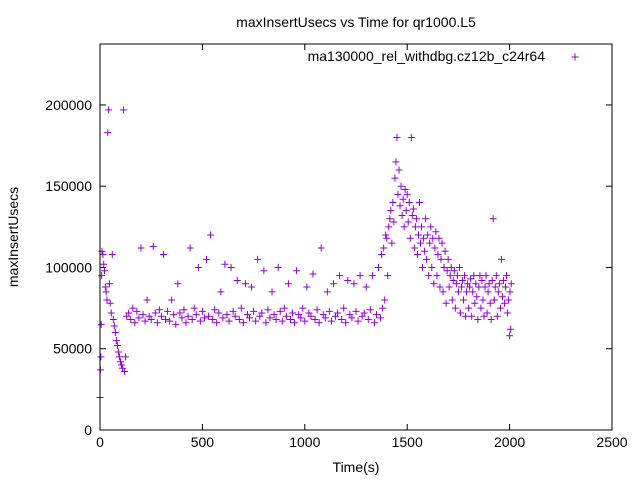 The height and width of the screenshot is (480, 640). What do you see at coordinates (509, 442) in the screenshot?
I see `x-tick-label: 2000` at bounding box center [509, 442].